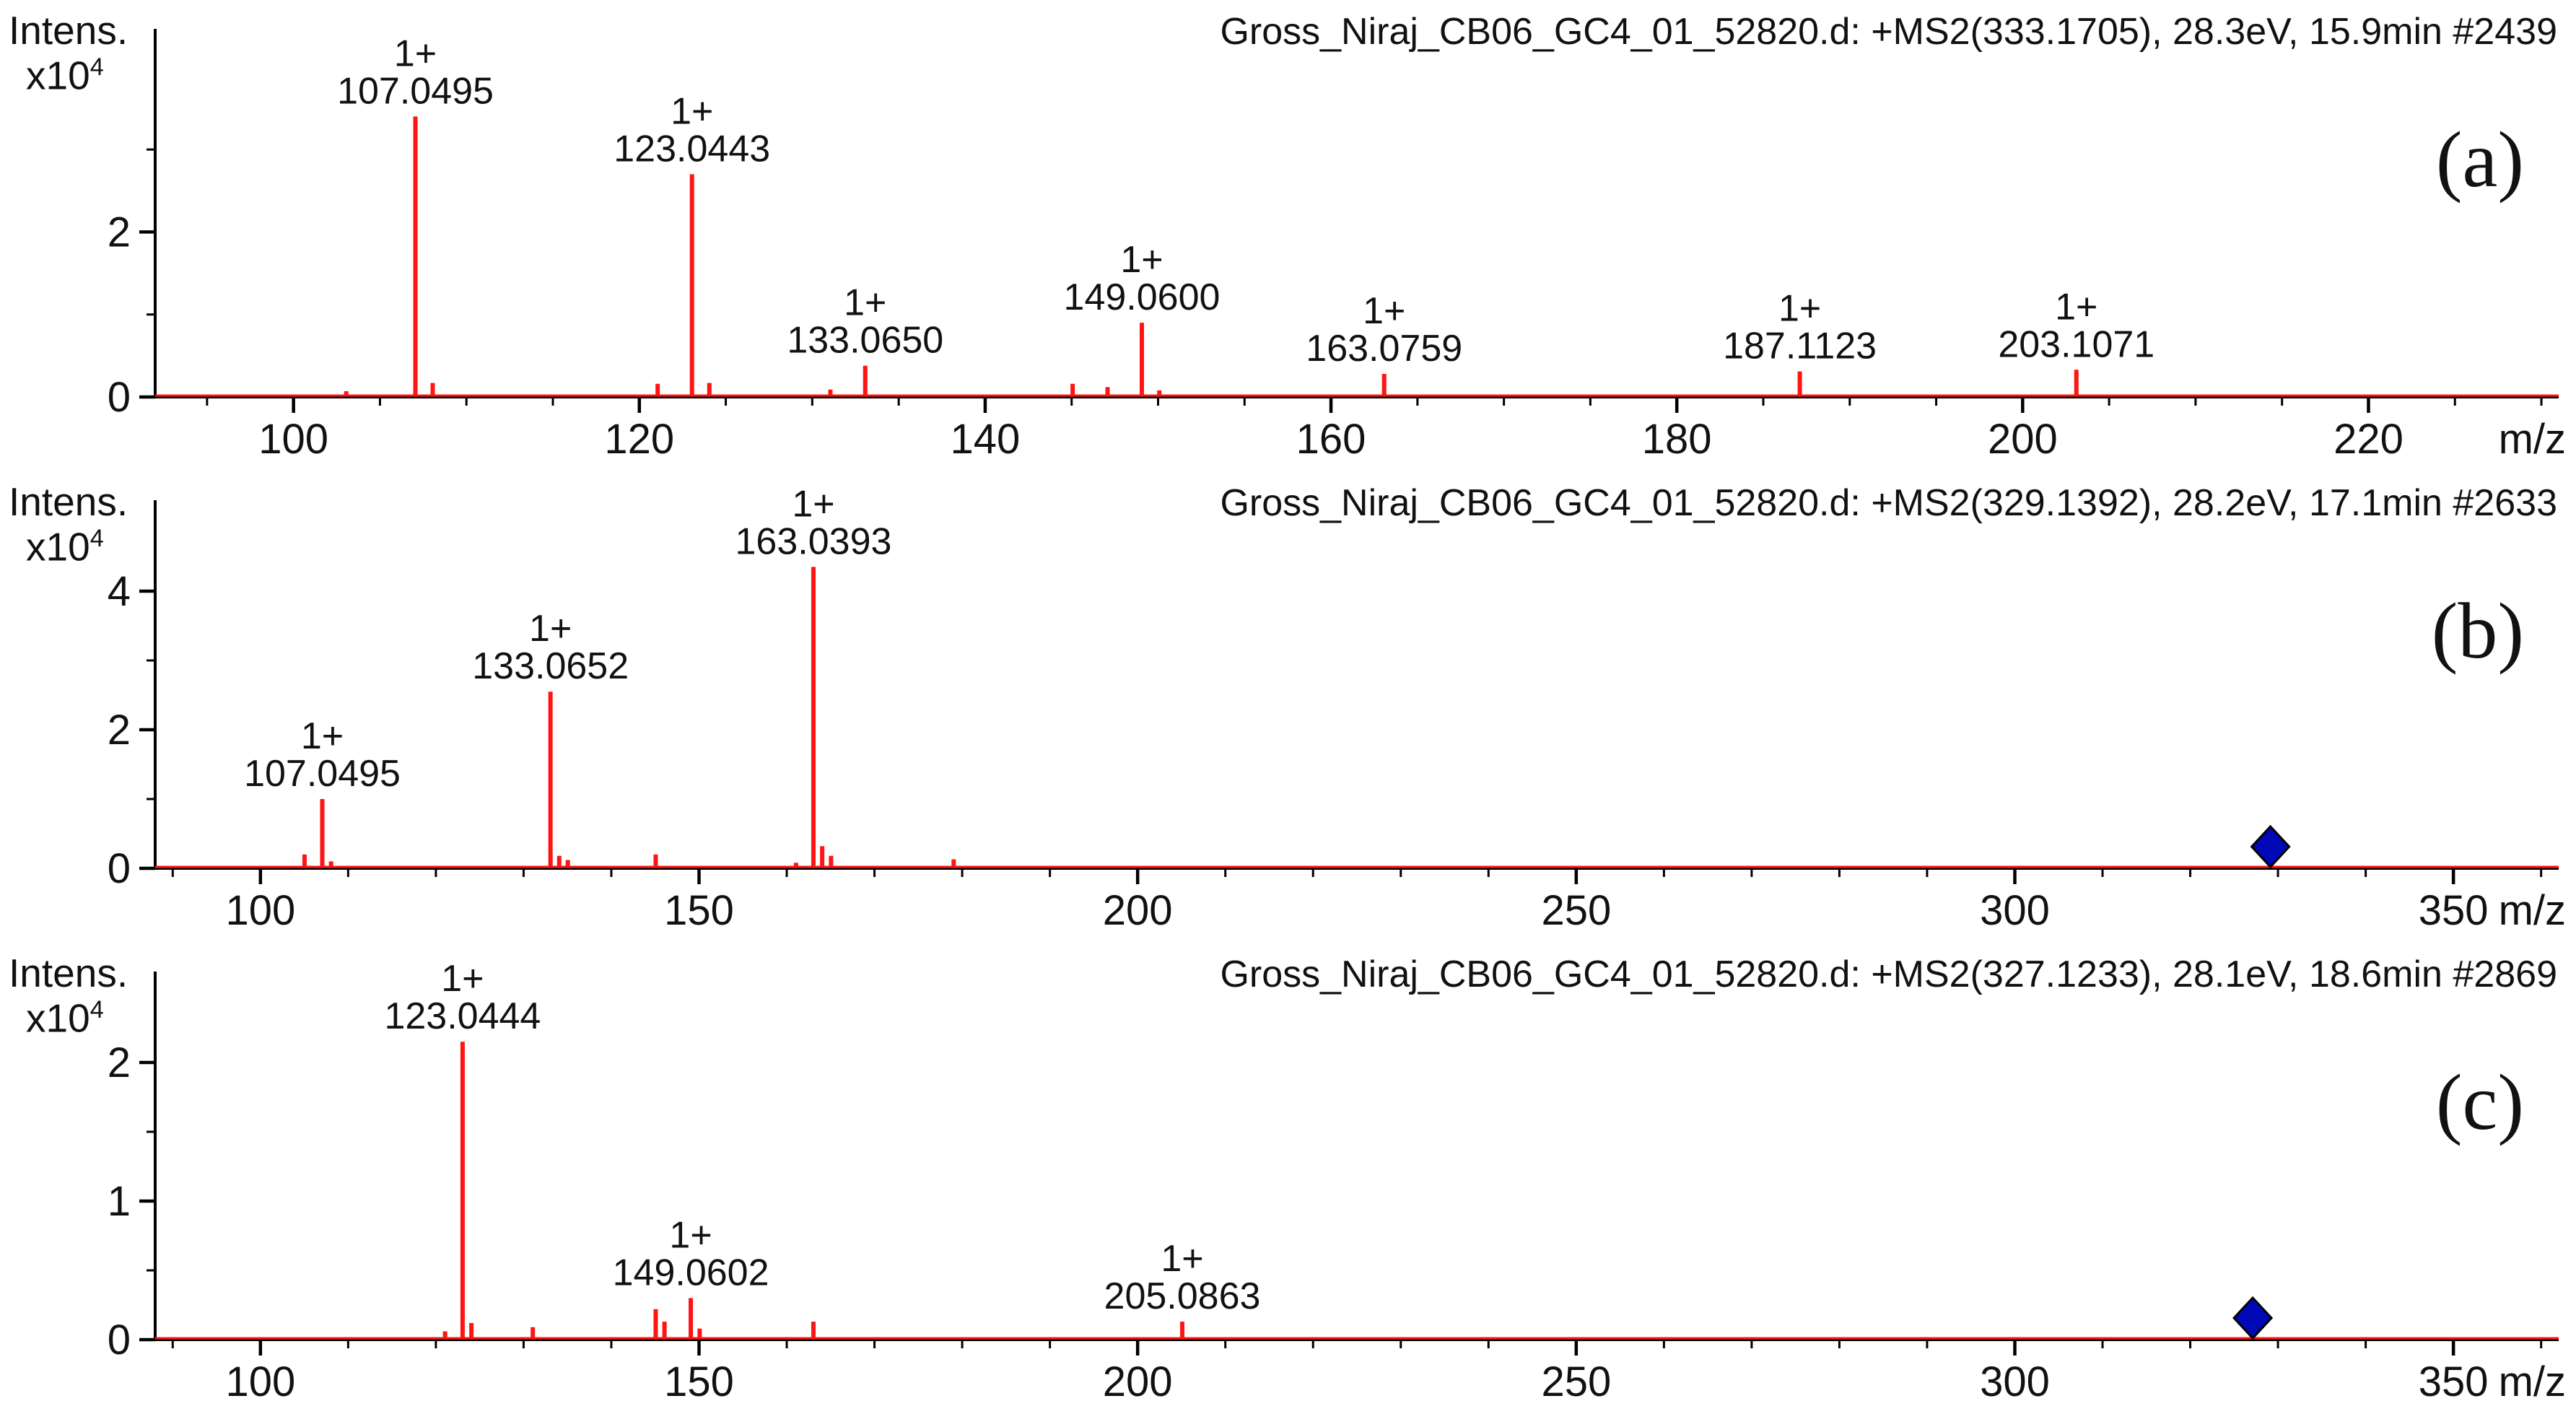 The image size is (2576, 1414). Describe the element at coordinates (119, 1201) in the screenshot. I see `y-tick-label: 1` at that location.